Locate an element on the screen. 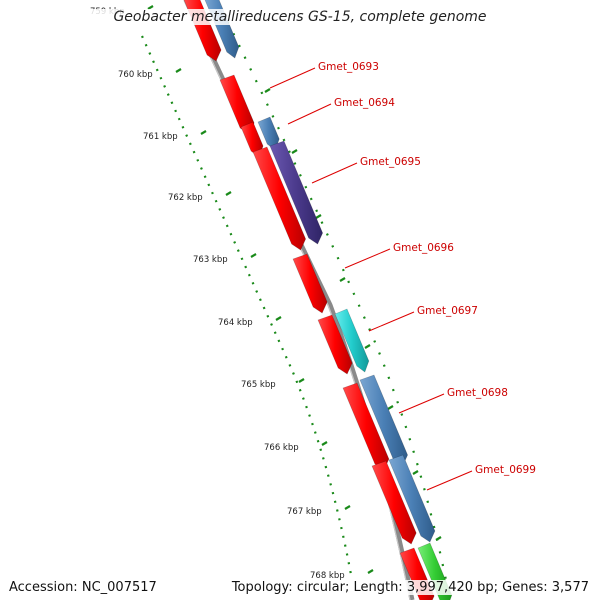  gene-label: Gmet_0693 is located at coordinates (348, 67).